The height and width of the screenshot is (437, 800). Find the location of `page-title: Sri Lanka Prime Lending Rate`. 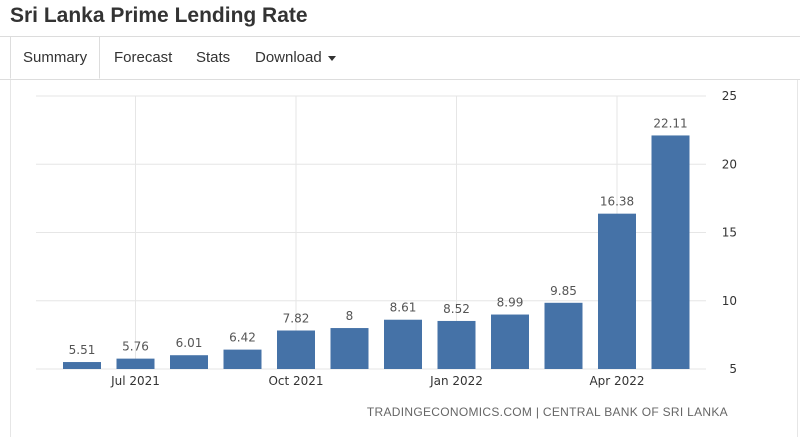

page-title: Sri Lanka Prime Lending Rate is located at coordinates (159, 15).